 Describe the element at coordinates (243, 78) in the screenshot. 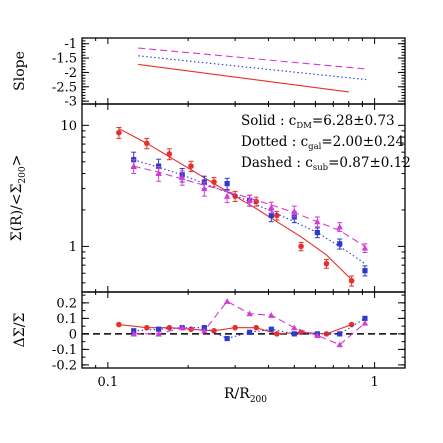

I see `panel-0-solid-series-line` at that location.